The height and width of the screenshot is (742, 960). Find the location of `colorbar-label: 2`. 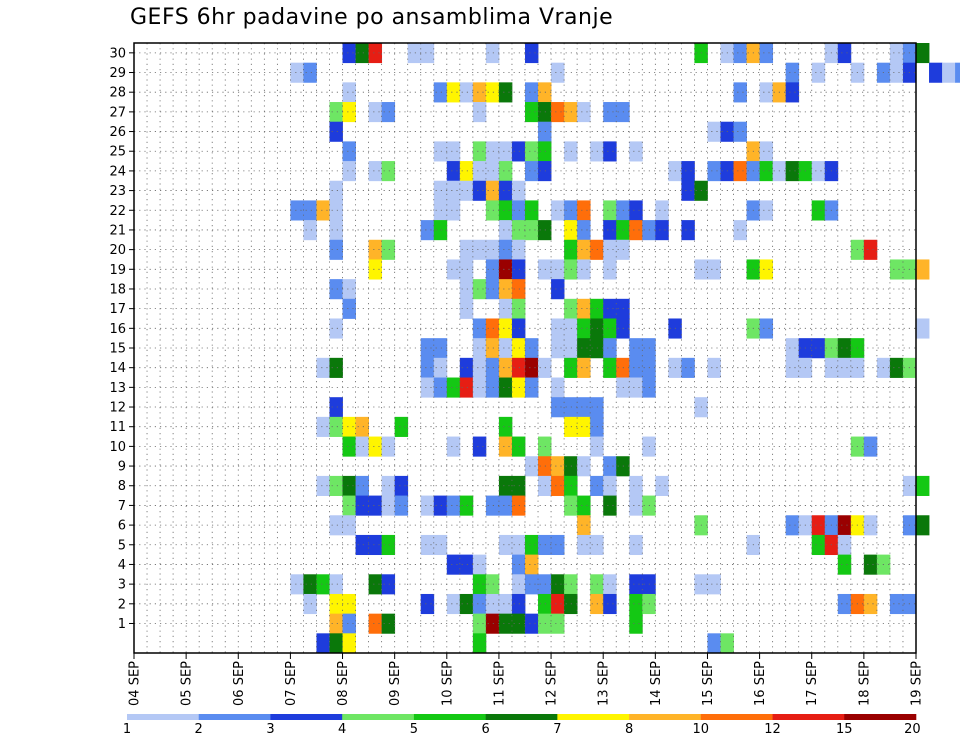

colorbar-label: 2 is located at coordinates (199, 729).